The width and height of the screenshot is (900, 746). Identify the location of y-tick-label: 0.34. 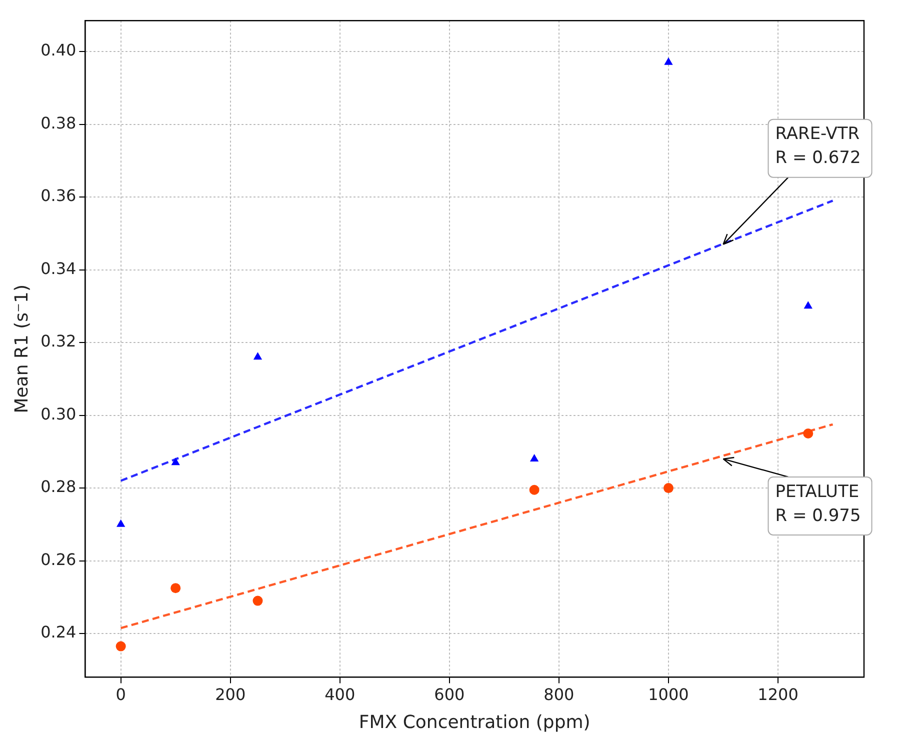
(58, 268).